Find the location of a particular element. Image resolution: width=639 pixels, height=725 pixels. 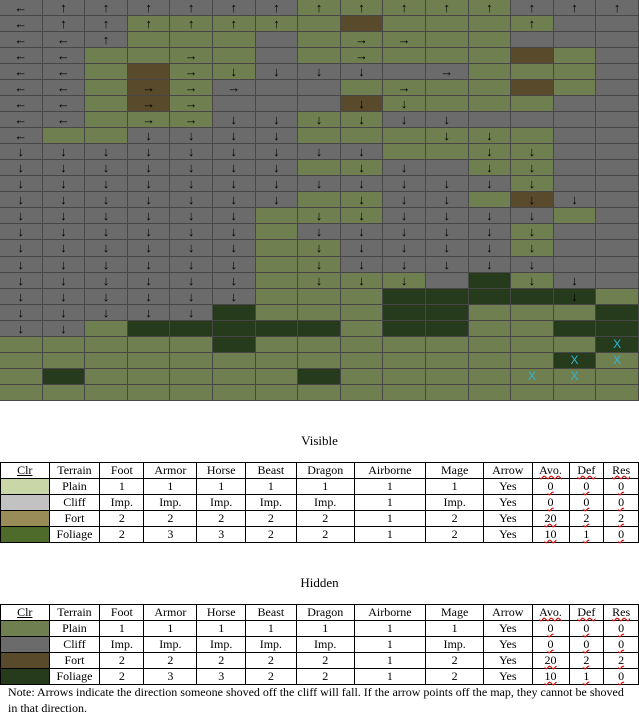

visible-table-cell: Fort is located at coordinates (74, 518).